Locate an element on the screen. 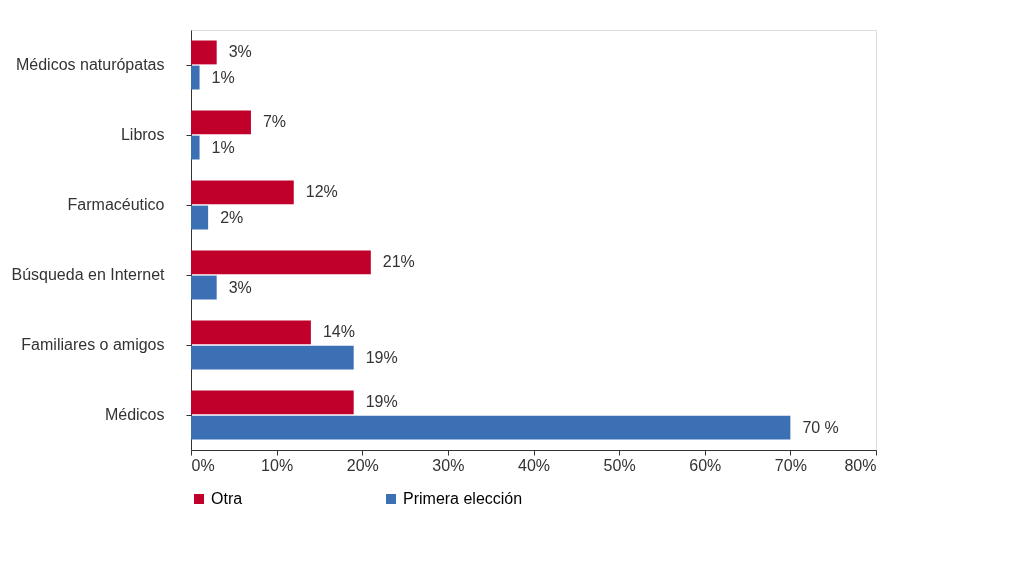  data-label: 12% is located at coordinates (321, 192).